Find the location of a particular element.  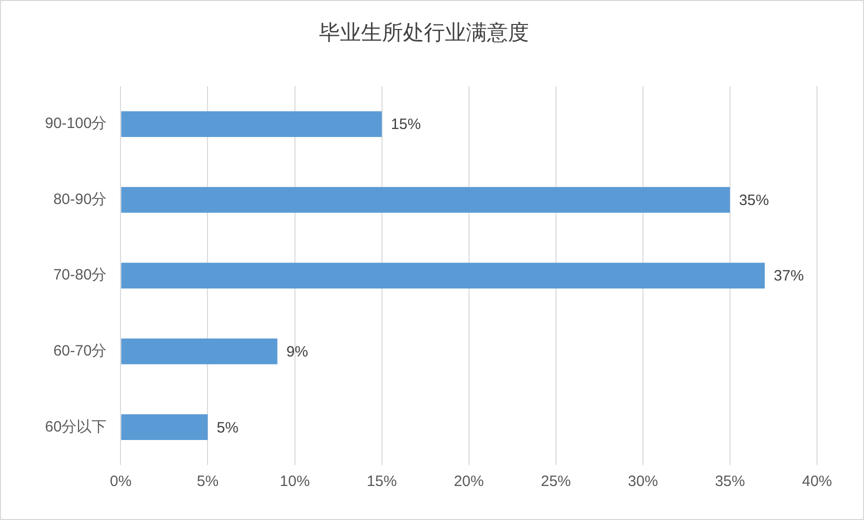

chart-title: 毕业生所处行业满意度 is located at coordinates (424, 32).